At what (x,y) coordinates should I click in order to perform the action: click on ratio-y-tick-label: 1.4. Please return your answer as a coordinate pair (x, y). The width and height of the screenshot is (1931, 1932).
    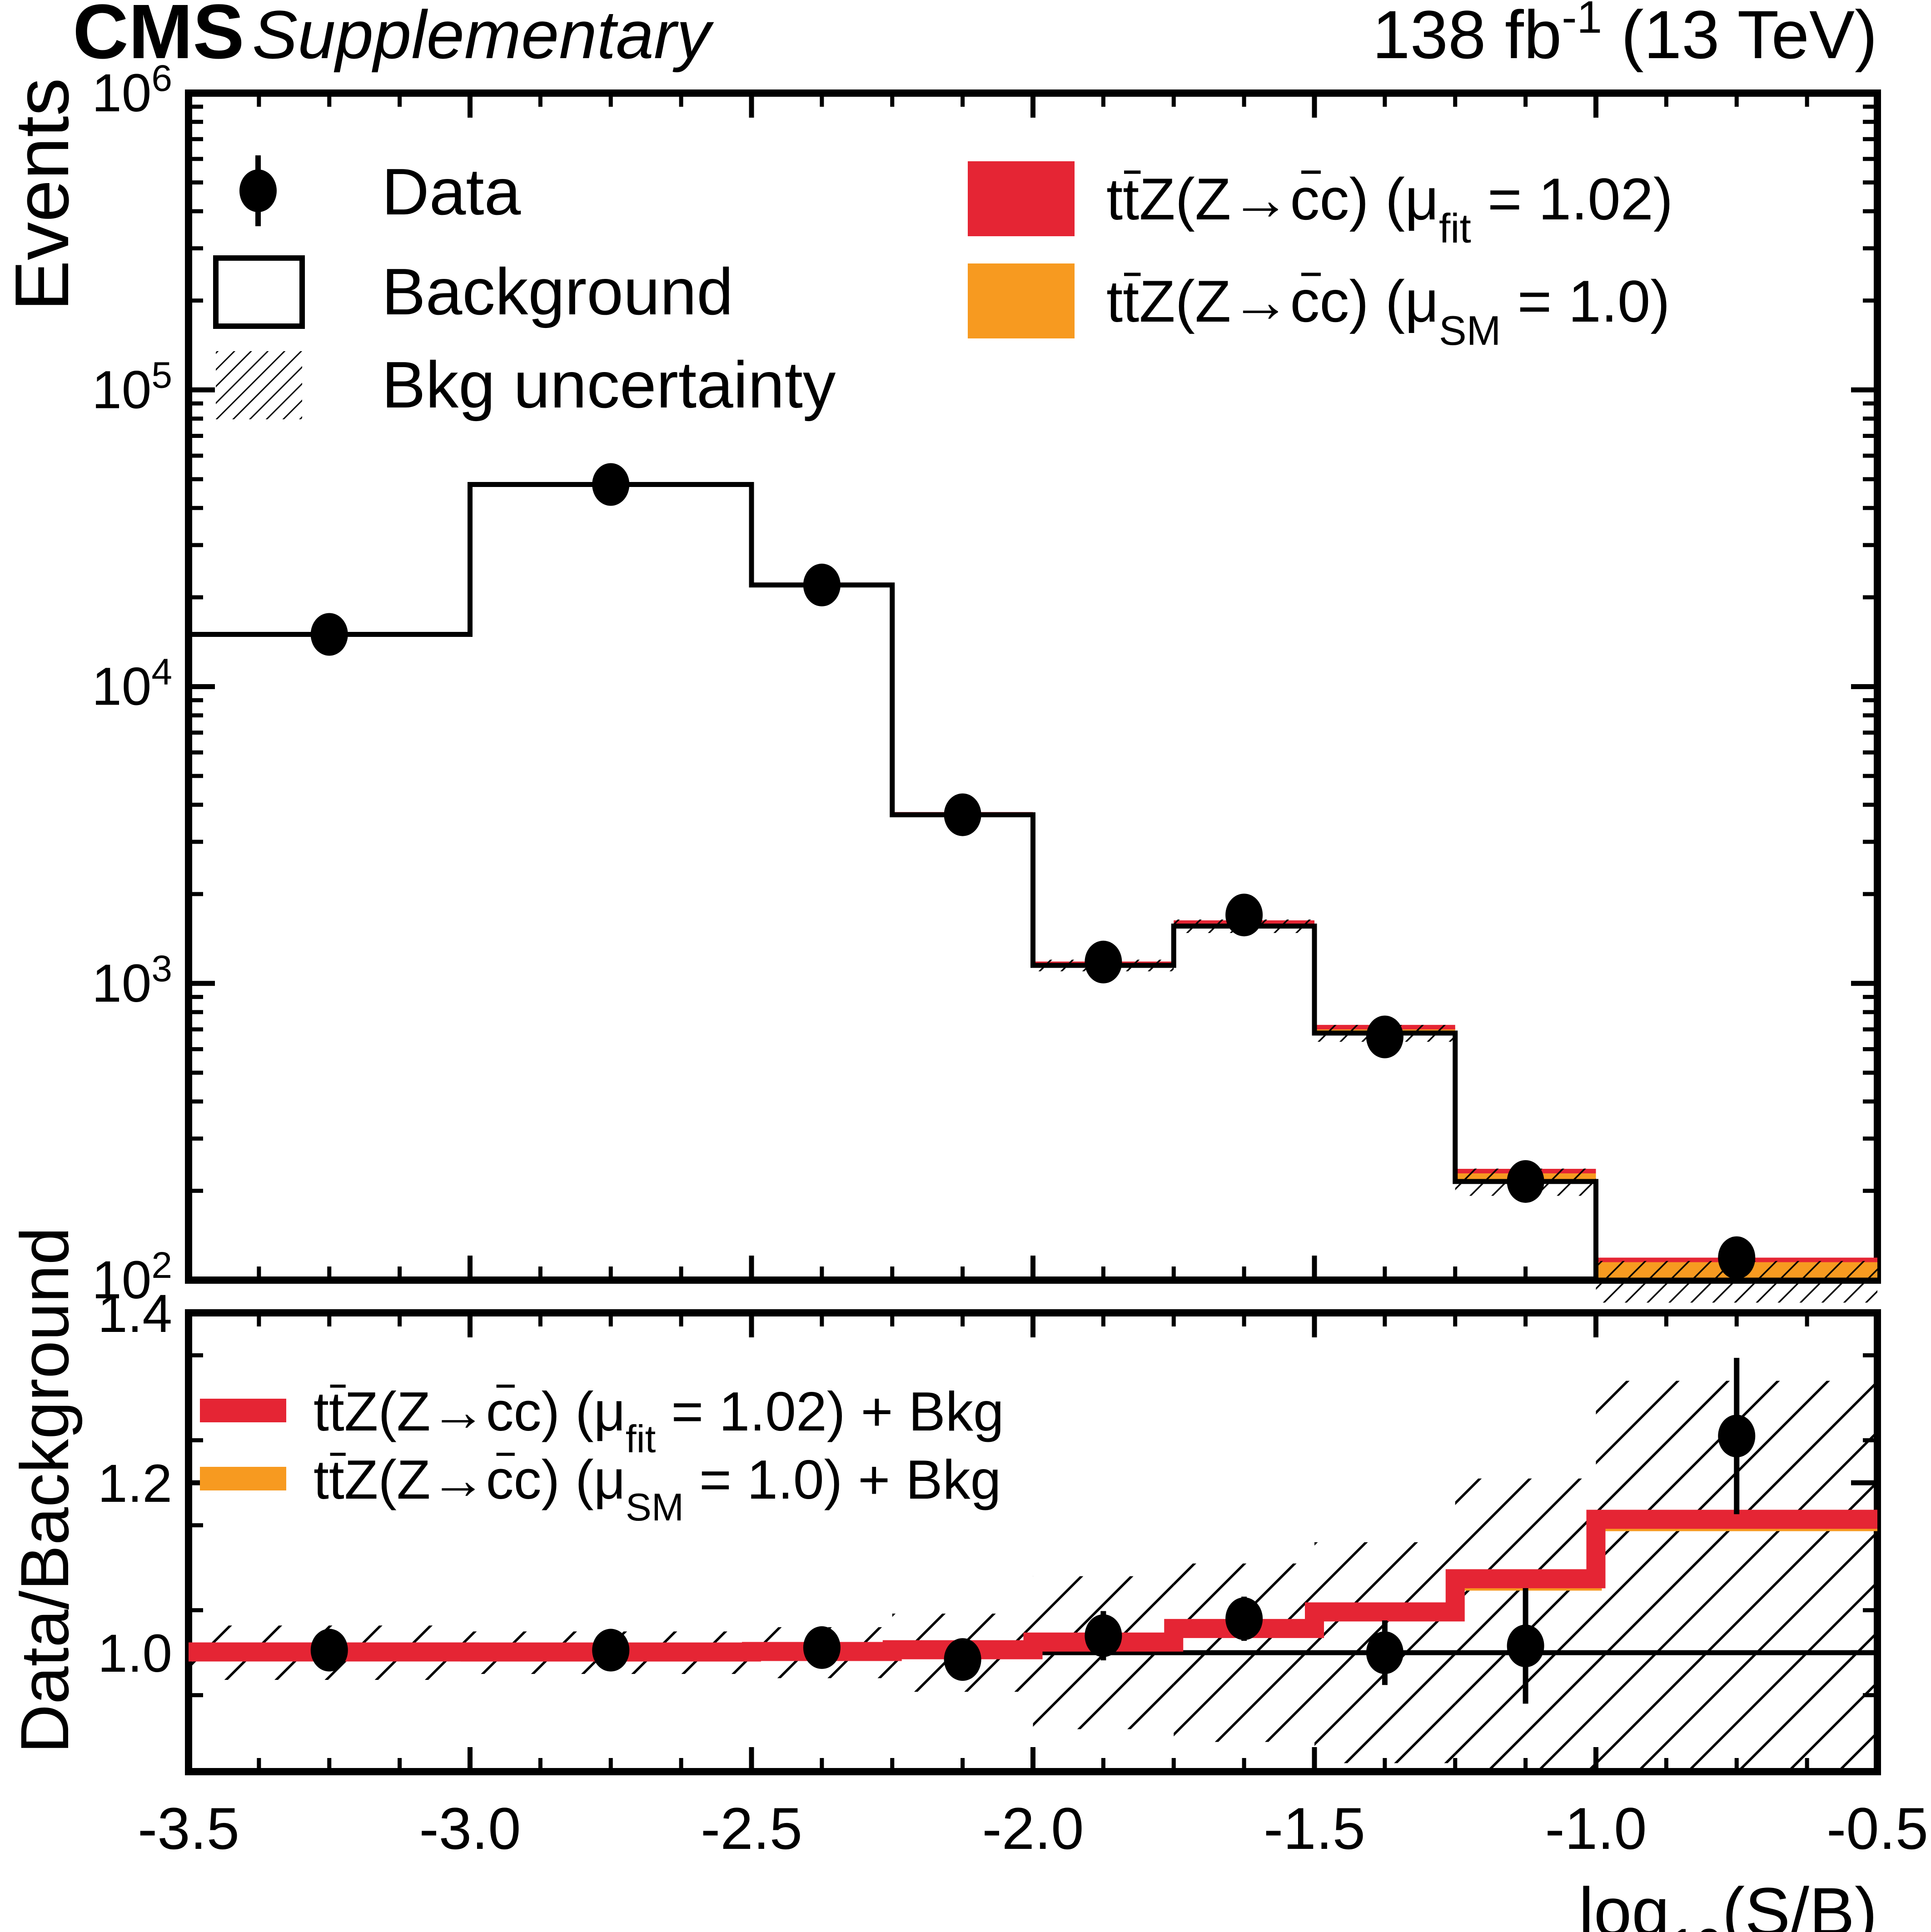
    Looking at the image, I should click on (135, 1314).